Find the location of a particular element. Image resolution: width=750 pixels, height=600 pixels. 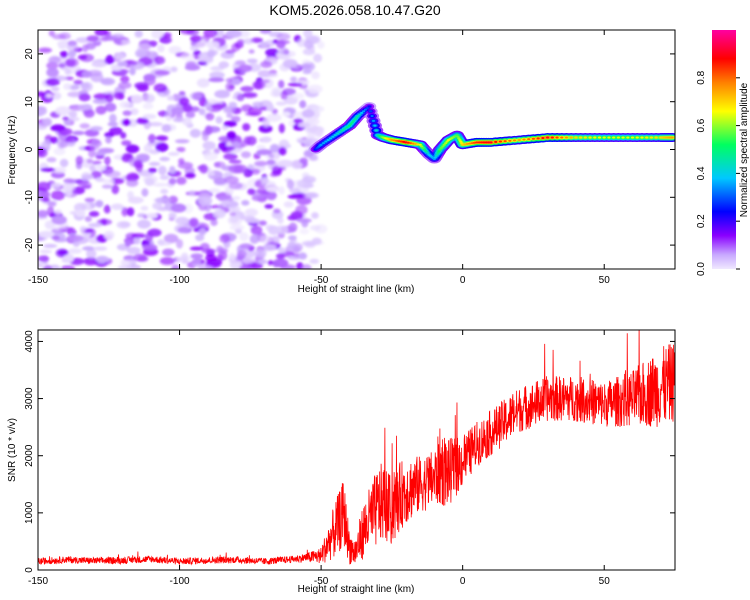

spectrogram-x-tick-label: -150 is located at coordinates (38, 280).